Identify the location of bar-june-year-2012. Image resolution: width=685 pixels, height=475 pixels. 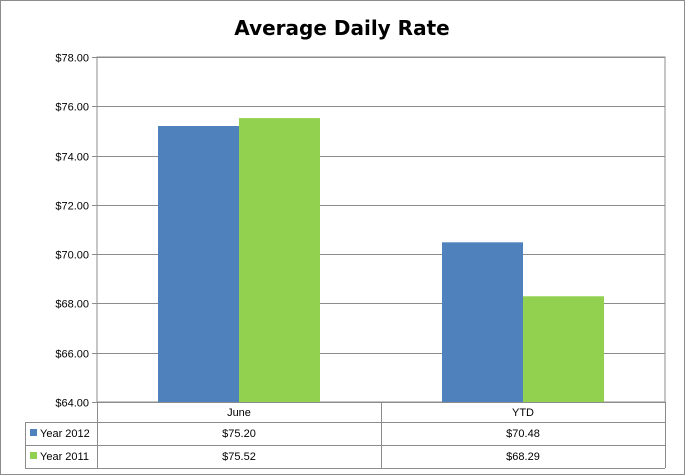
(198, 264).